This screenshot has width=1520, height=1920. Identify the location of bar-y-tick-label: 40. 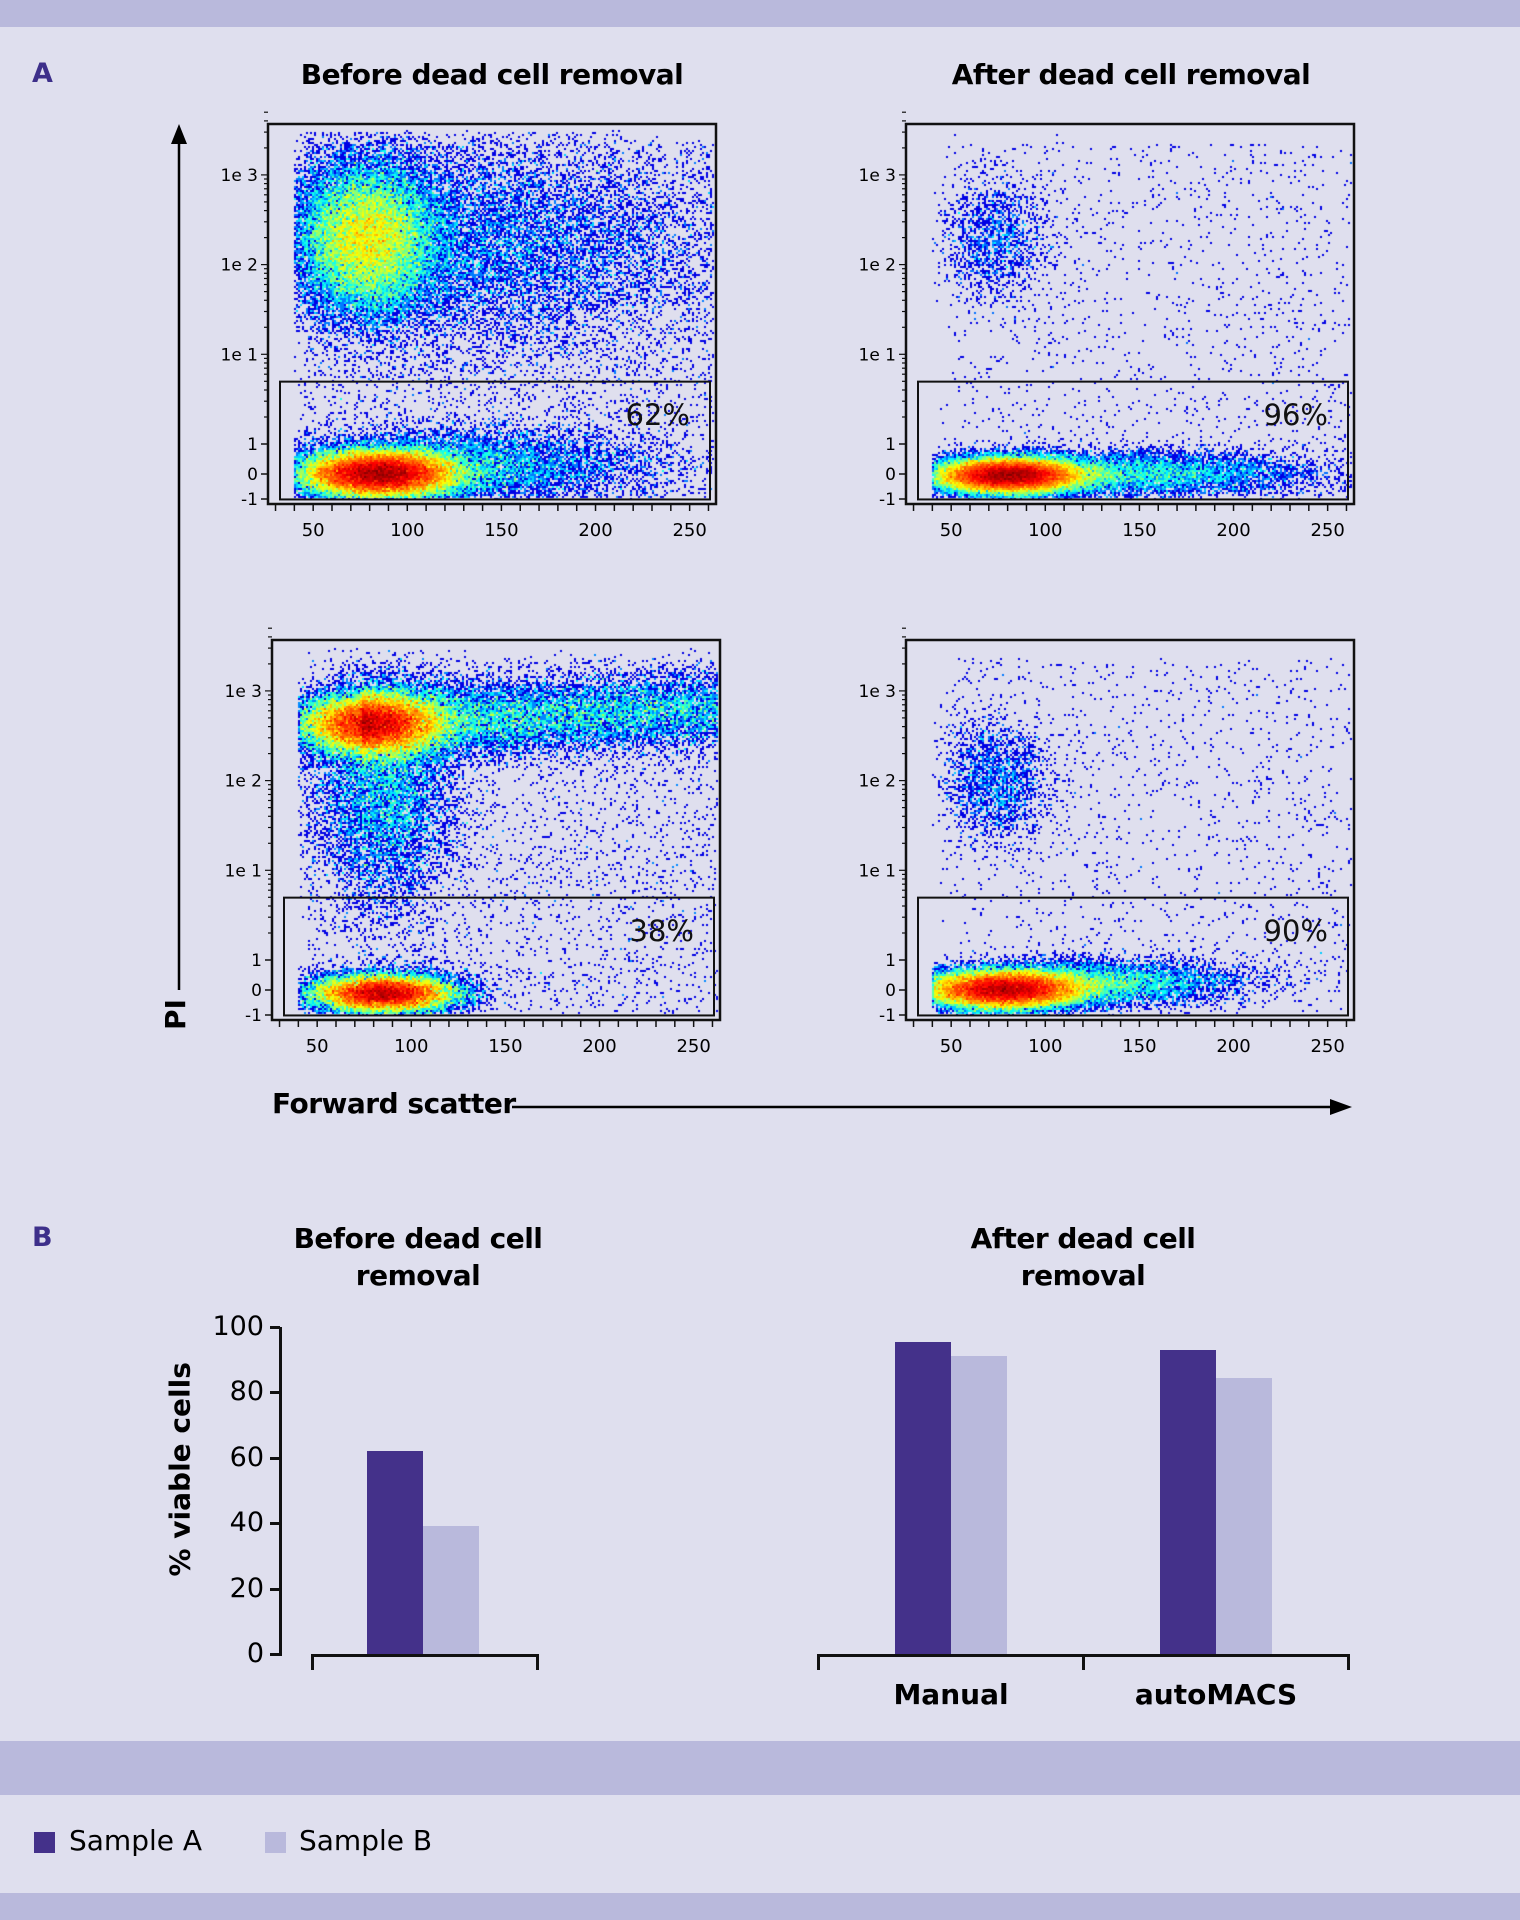
(246, 1523).